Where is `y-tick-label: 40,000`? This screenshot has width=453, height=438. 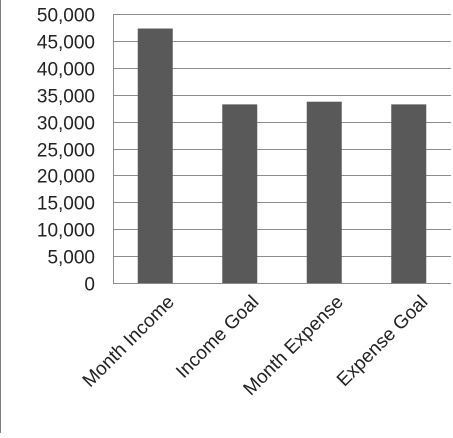 y-tick-label: 40,000 is located at coordinates (66, 70).